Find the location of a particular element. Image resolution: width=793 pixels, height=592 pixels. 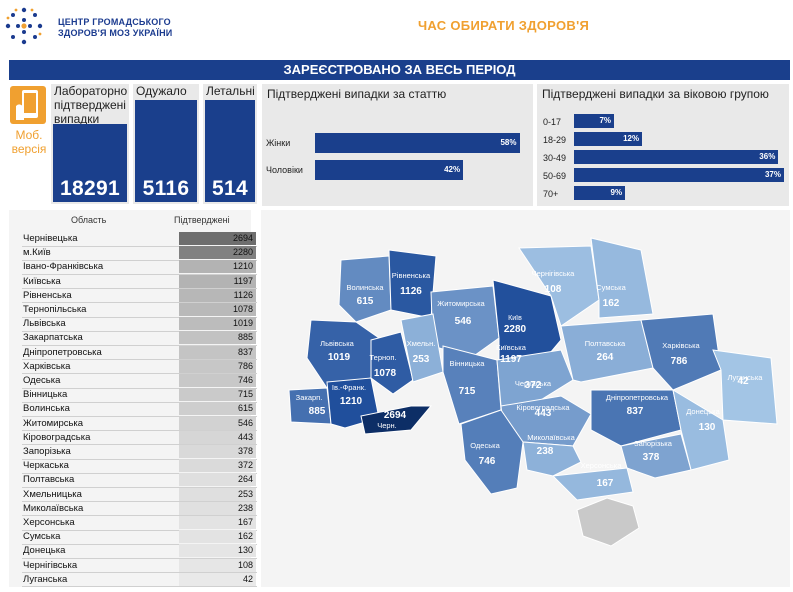

map-region-name: Донецька is located at coordinates (703, 411).